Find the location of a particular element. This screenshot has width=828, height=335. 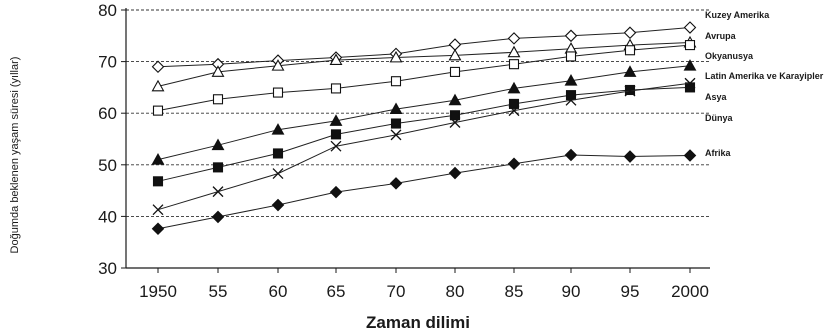

x-tick-label: 55 is located at coordinates (218, 291).